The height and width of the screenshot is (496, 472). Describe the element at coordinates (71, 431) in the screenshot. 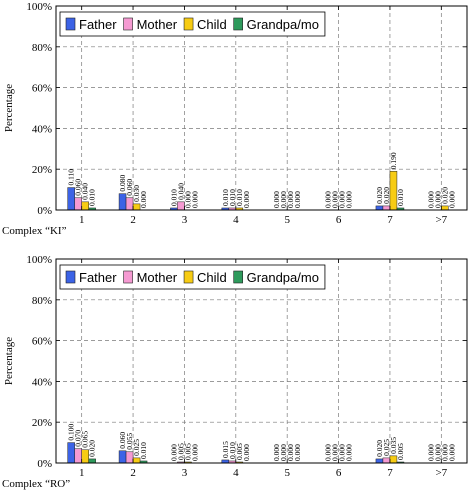

I see `data-label: 0.100` at that location.